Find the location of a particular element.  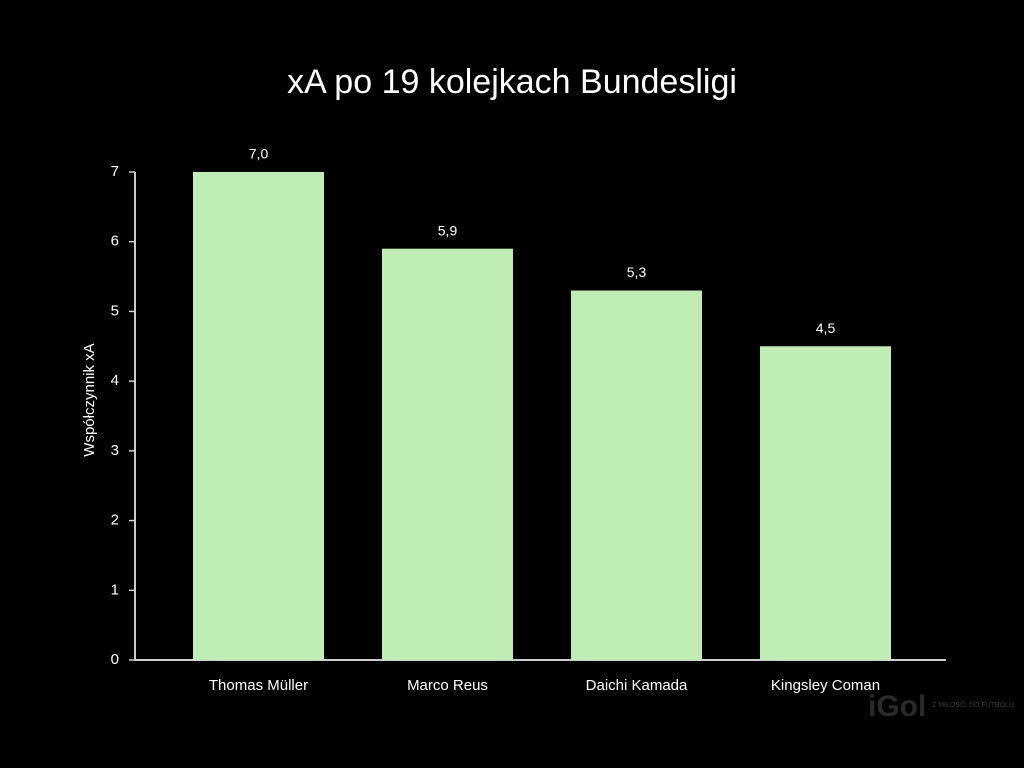

value-label: 4,5 is located at coordinates (826, 328).